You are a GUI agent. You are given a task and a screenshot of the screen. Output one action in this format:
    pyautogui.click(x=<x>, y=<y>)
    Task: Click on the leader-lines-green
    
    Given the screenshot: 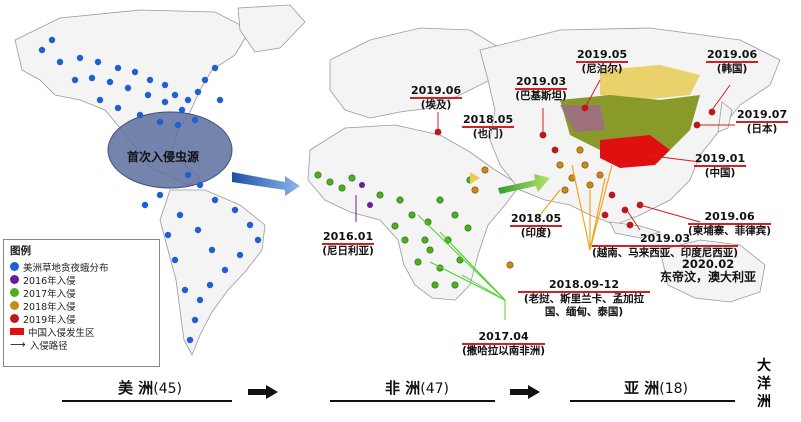 What is the action you would take?
    pyautogui.click(x=461, y=267)
    